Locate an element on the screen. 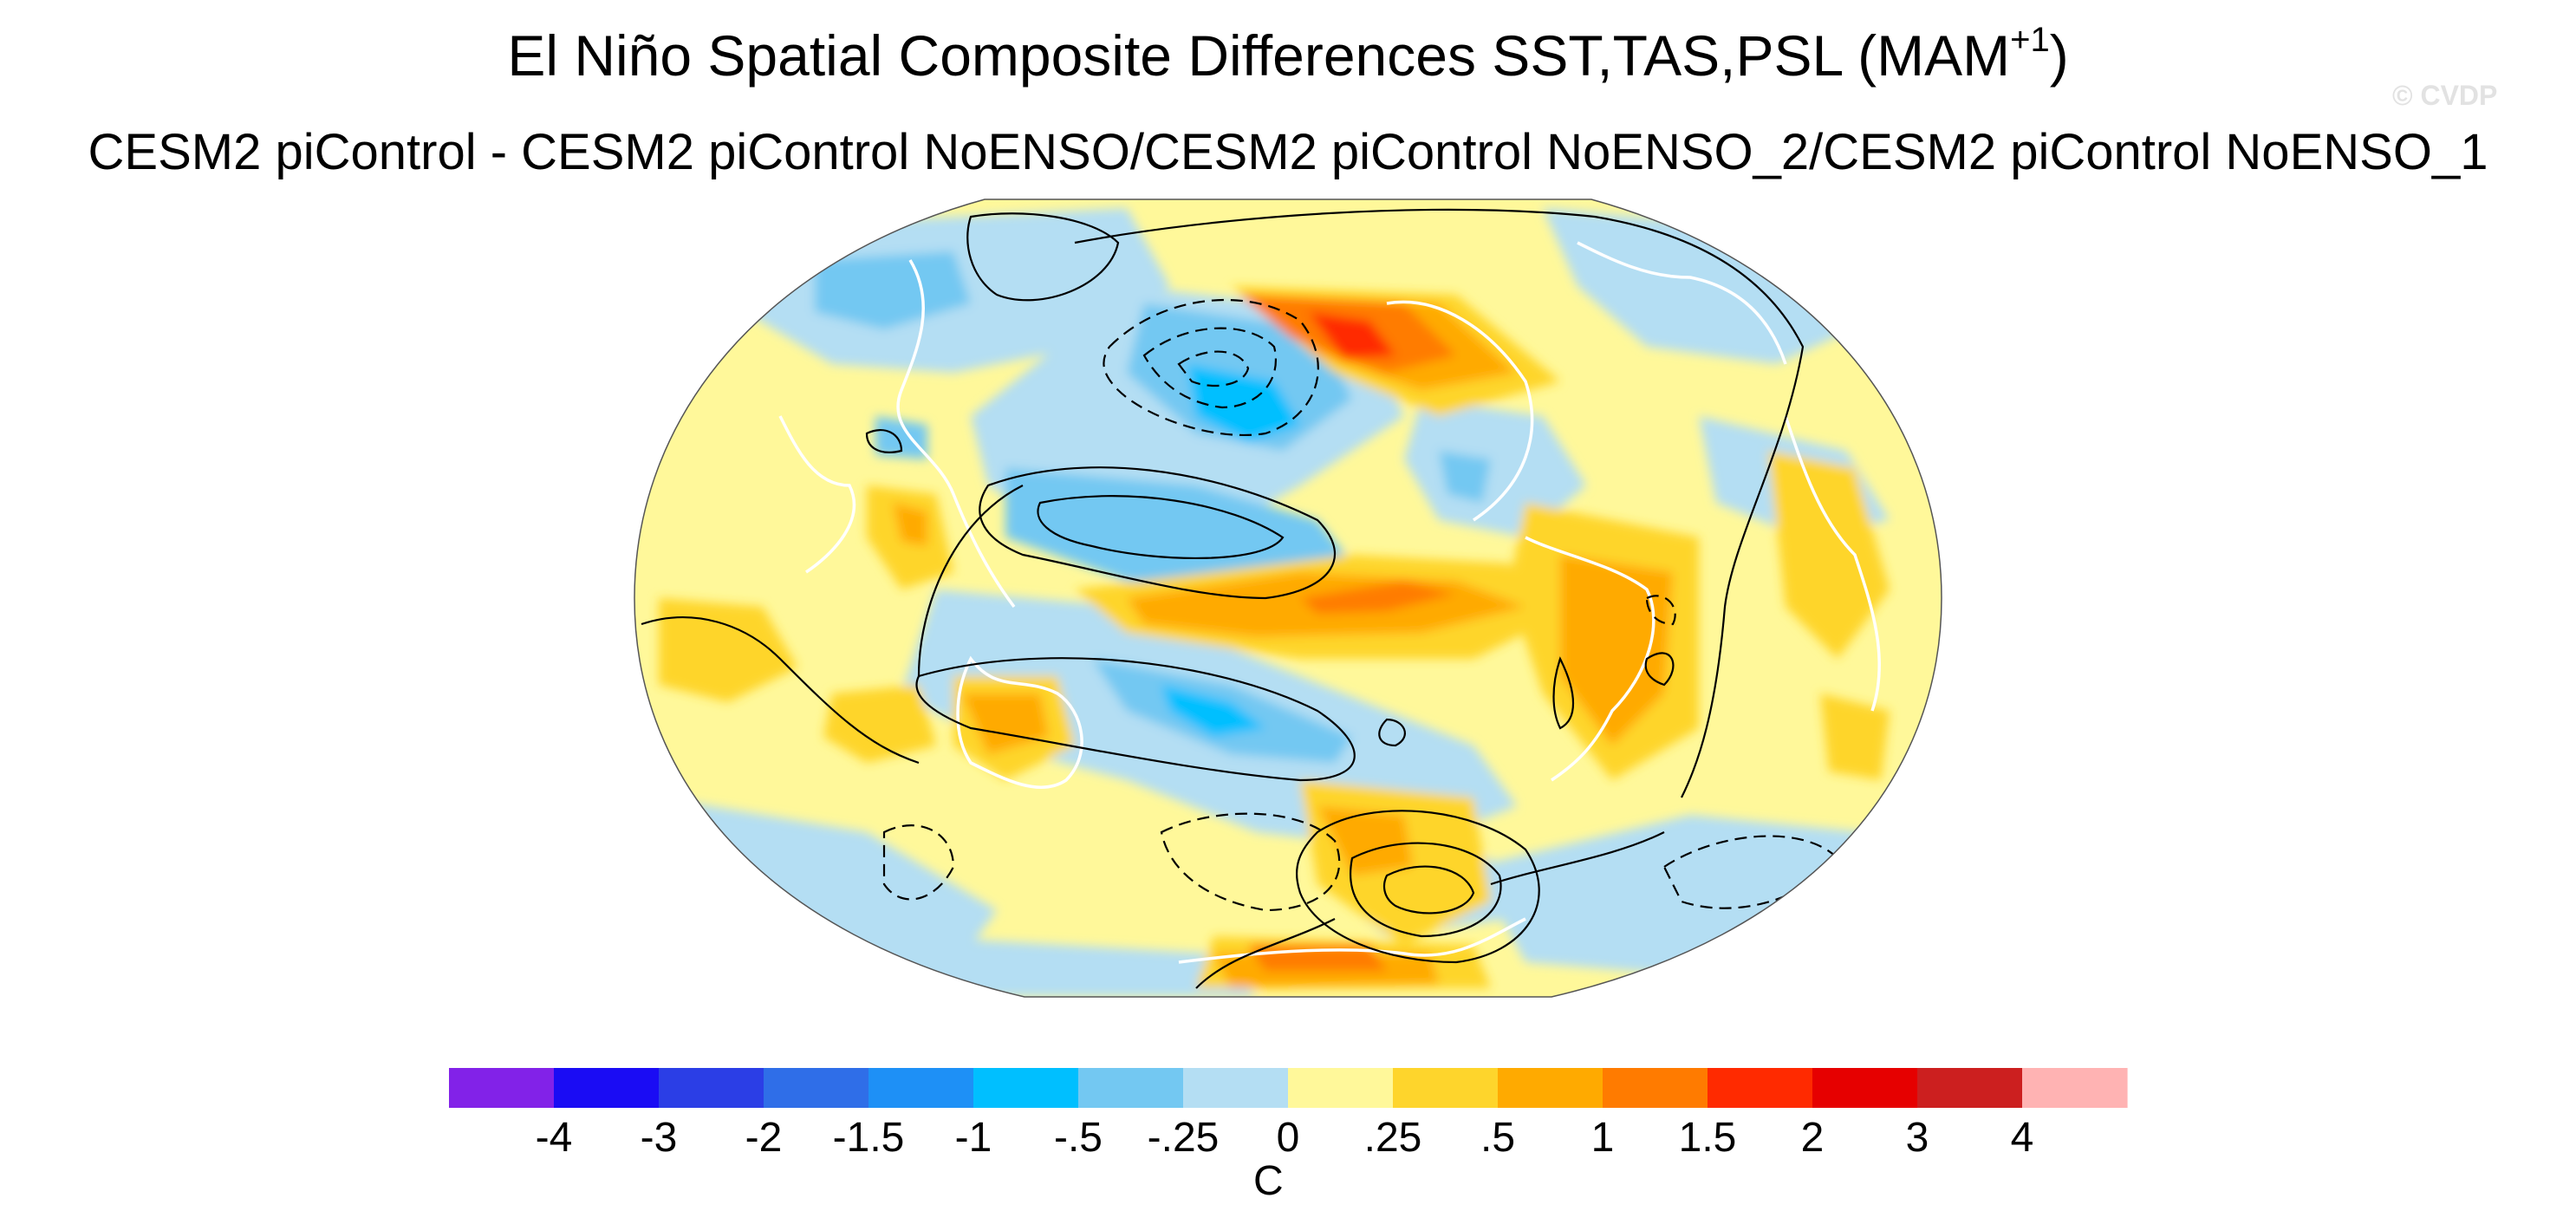 The width and height of the screenshot is (2576, 1224). colorbar-tick-label: 3 is located at coordinates (1917, 1138).